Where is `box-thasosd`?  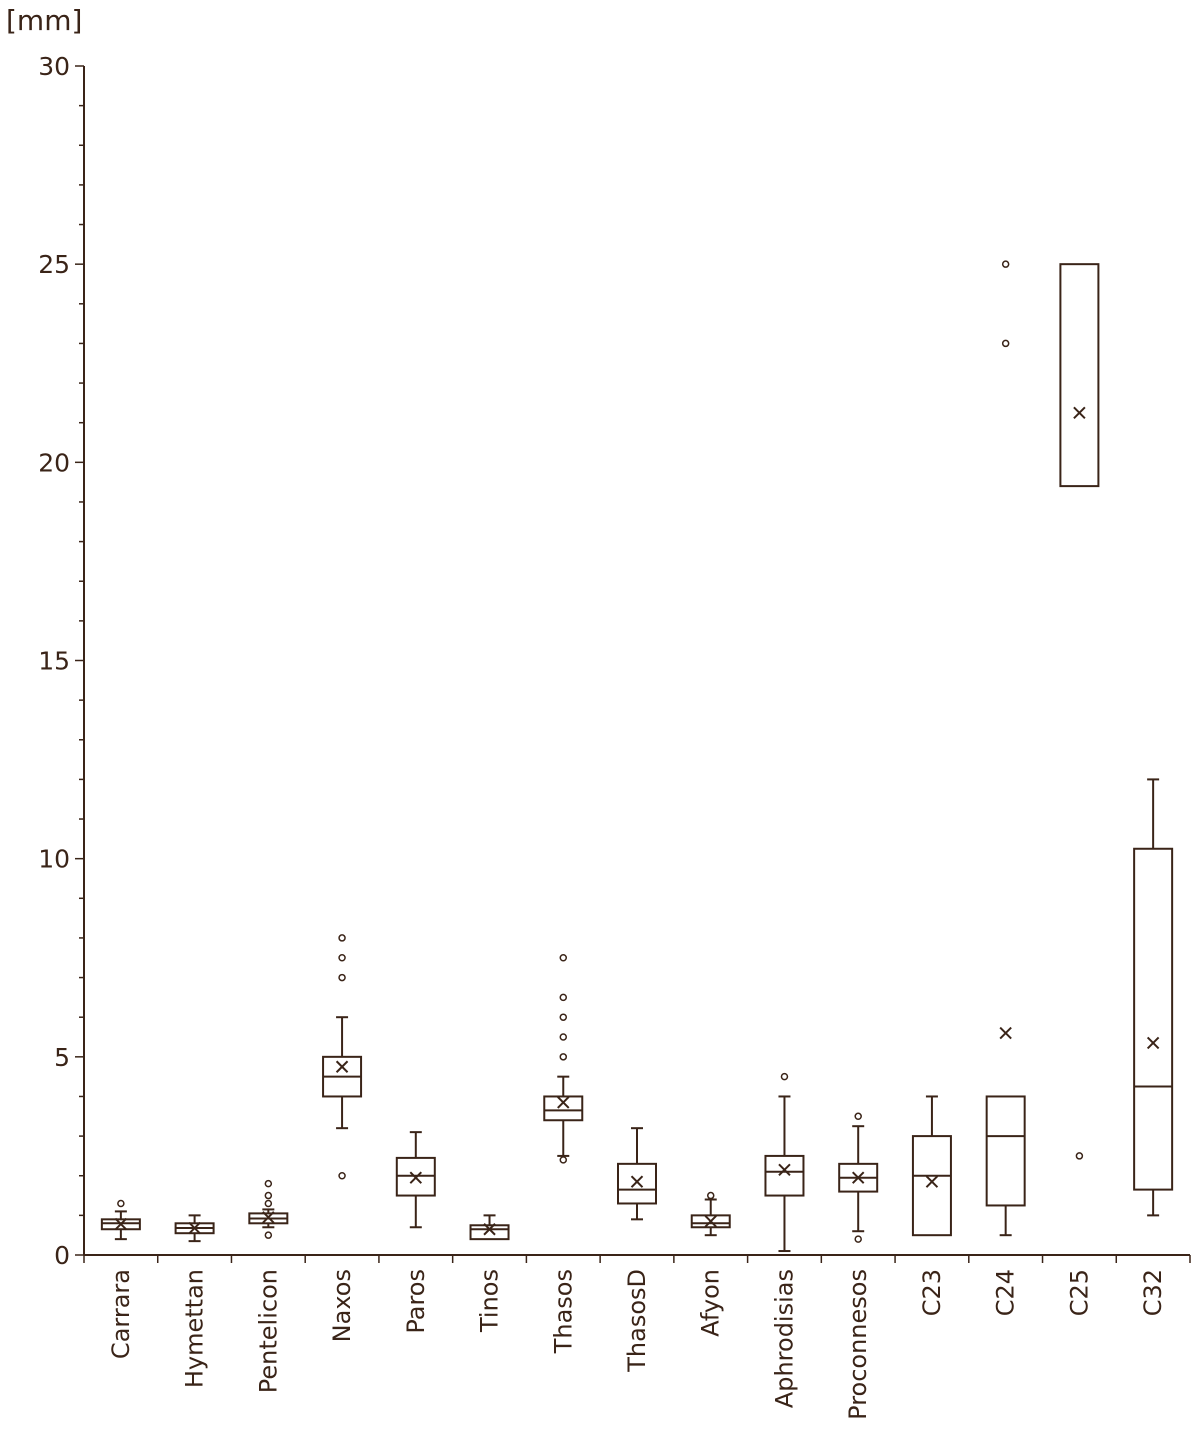 box-thasosd is located at coordinates (637, 1174).